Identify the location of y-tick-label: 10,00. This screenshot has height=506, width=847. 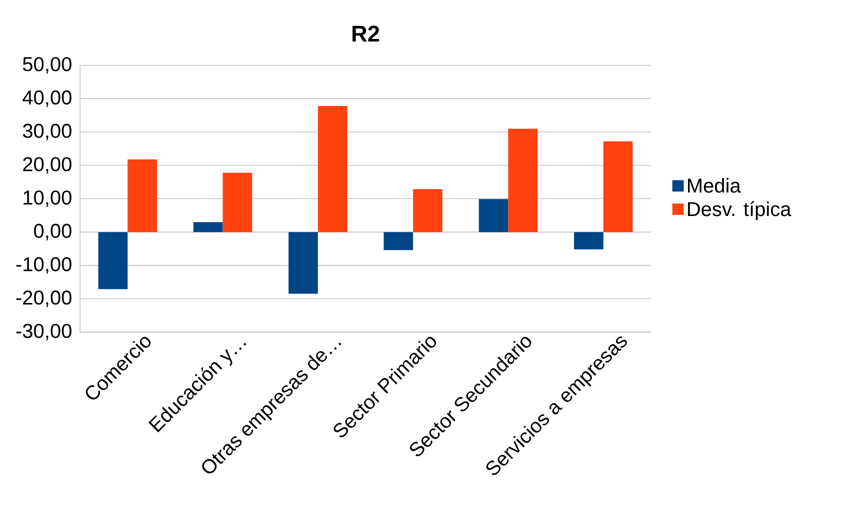
(48, 199).